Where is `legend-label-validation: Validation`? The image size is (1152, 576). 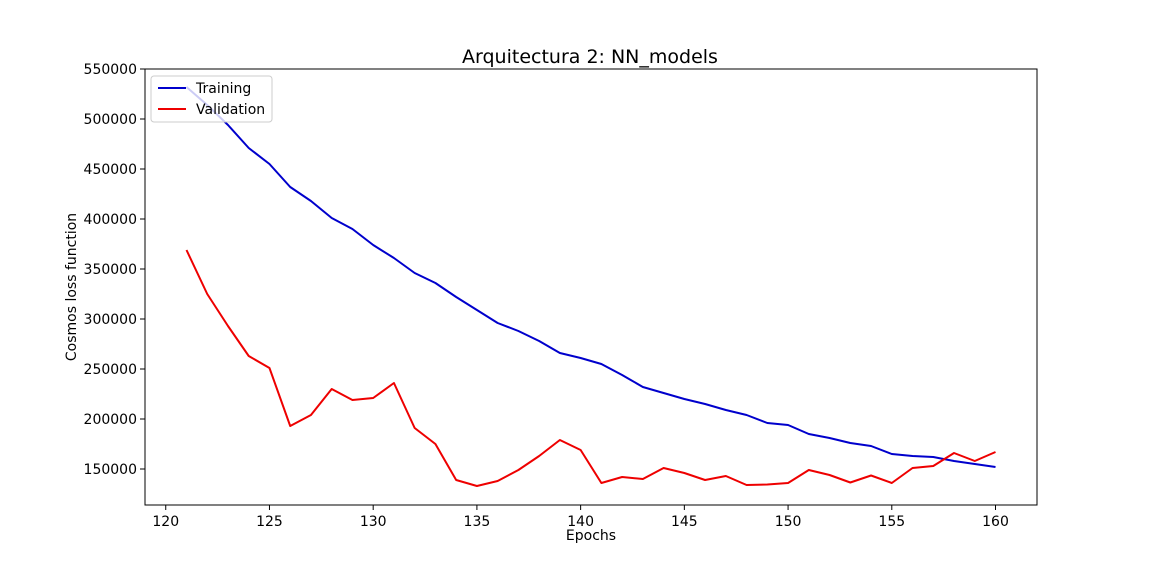
legend-label-validation: Validation is located at coordinates (230, 110).